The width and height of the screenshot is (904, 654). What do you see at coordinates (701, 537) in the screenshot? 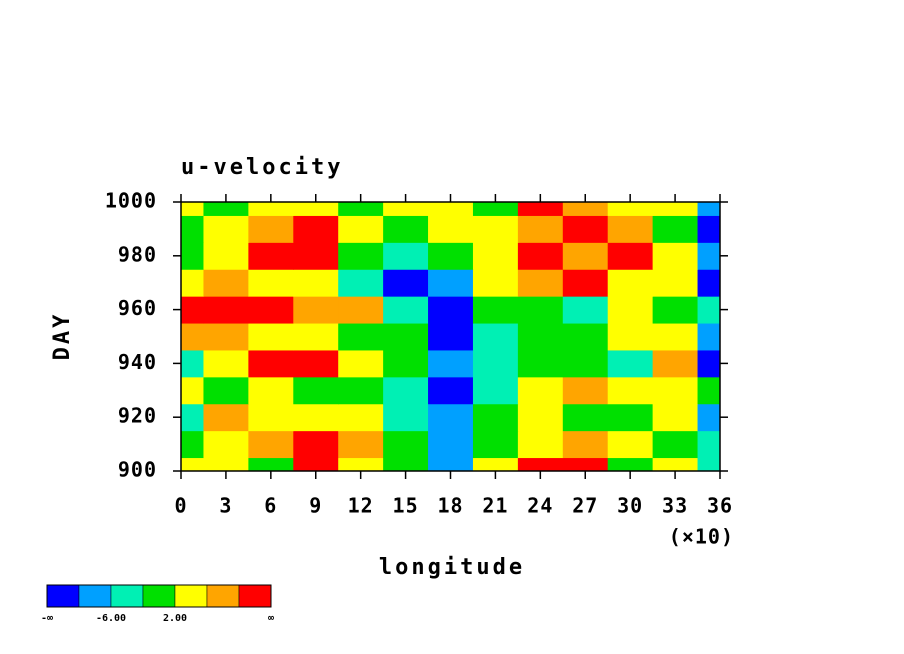
I see `x-multiplier: (×10)` at bounding box center [701, 537].